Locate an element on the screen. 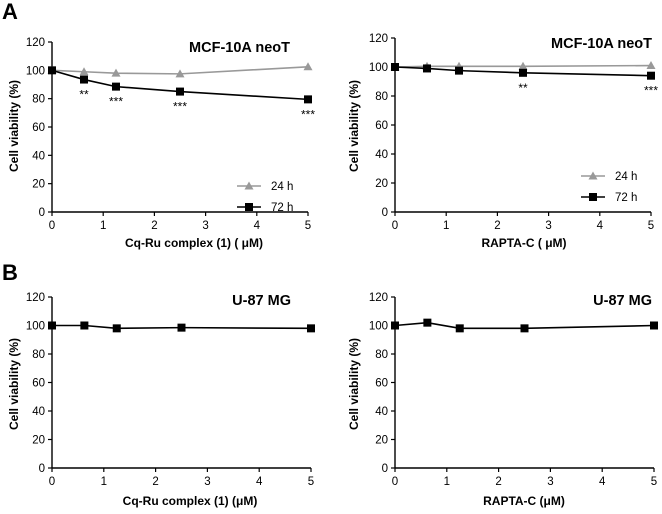 The width and height of the screenshot is (662, 514). x-axis-title: Cq-Ru complex (1) ( μM) is located at coordinates (194, 243).